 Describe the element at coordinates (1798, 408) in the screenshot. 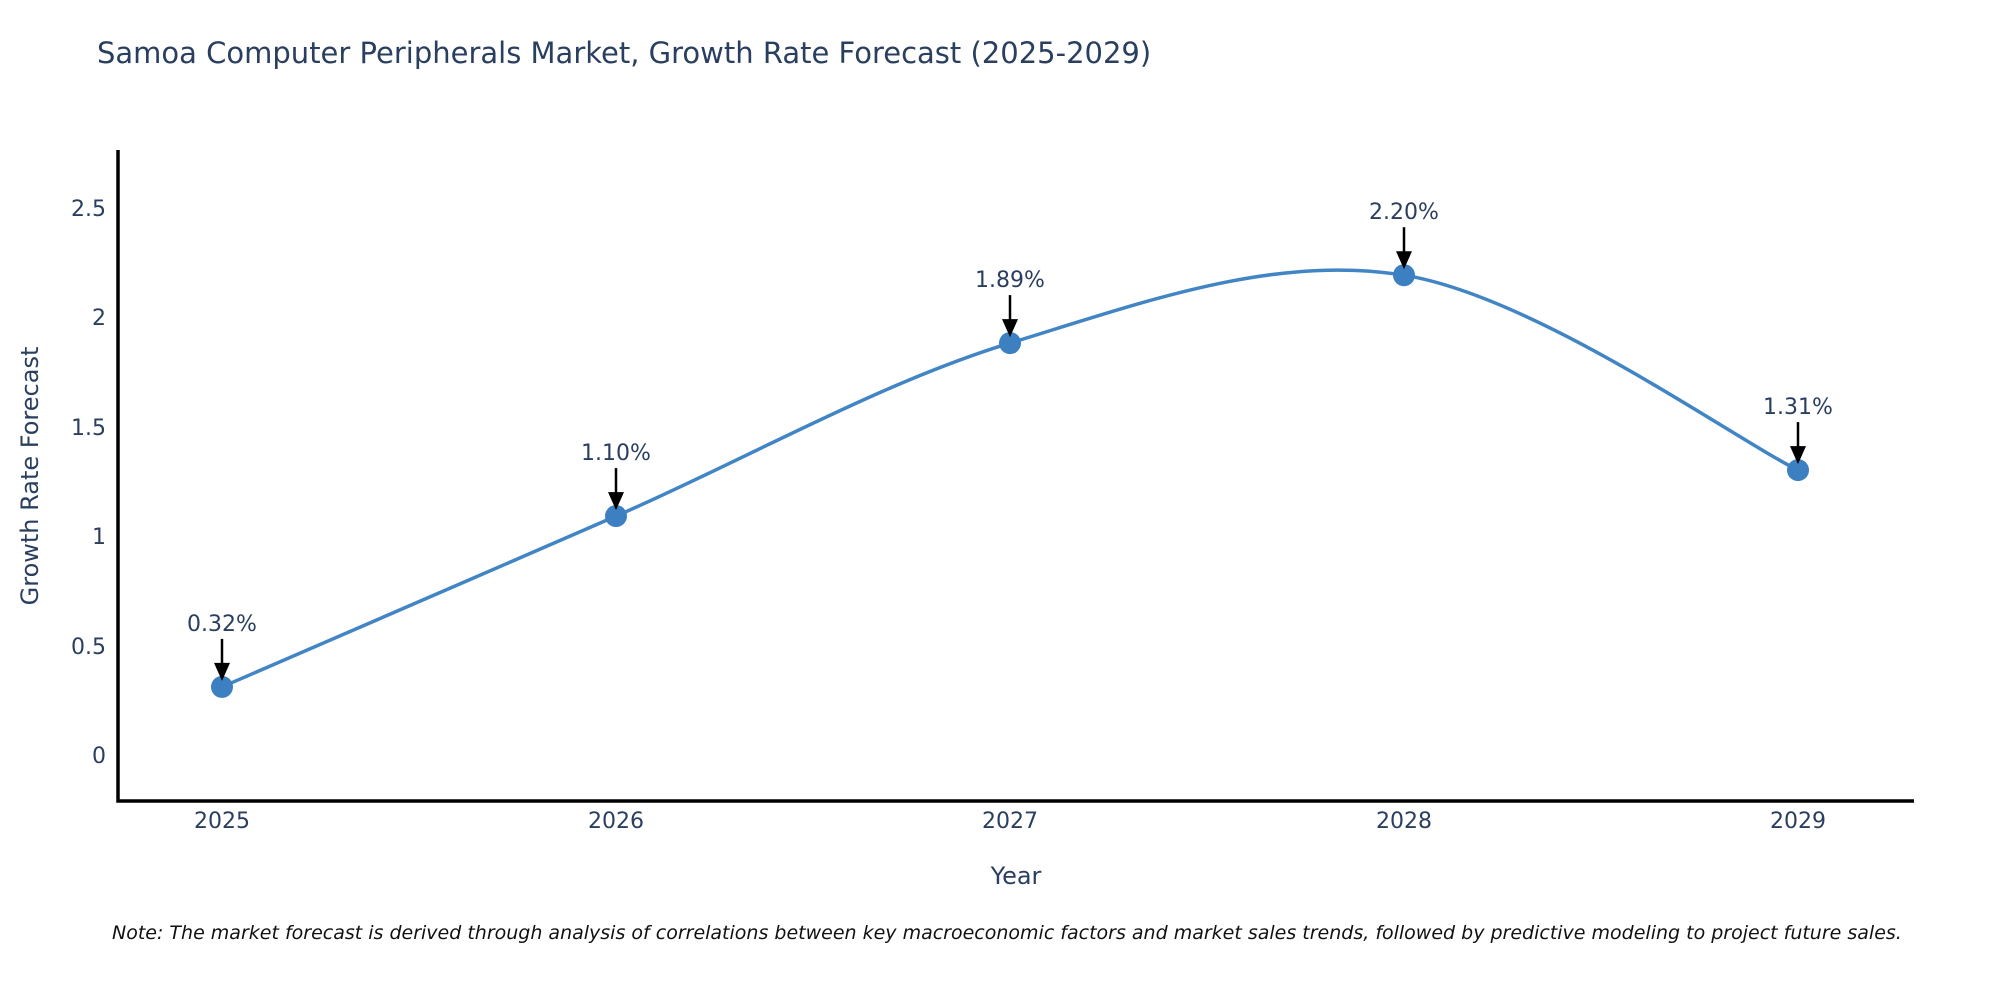

I see `data-point-value-label: 1.31%` at that location.